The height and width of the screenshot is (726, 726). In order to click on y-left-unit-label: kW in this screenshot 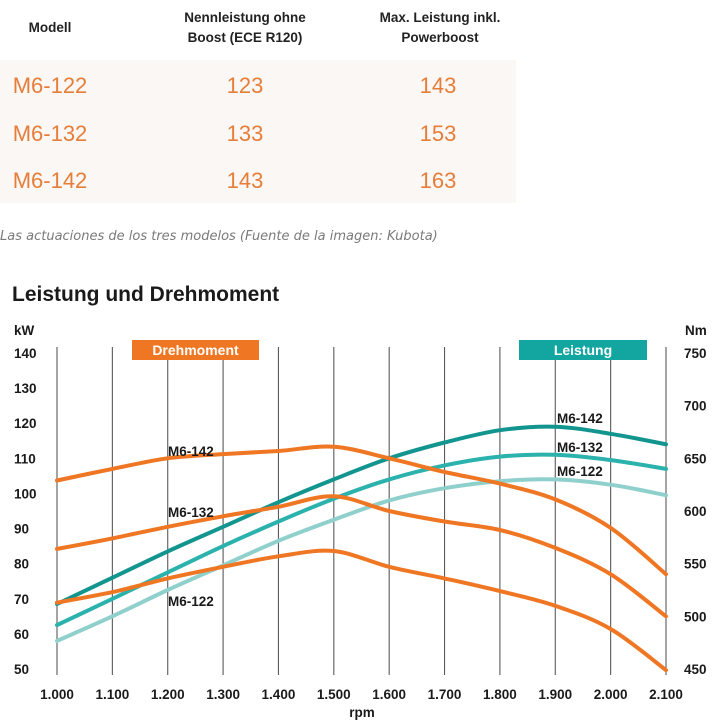, I will do `click(24, 330)`.